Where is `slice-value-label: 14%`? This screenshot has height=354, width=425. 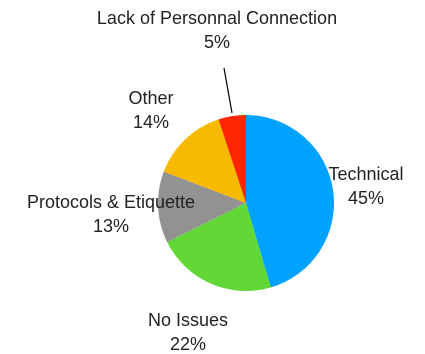
slice-value-label: 14% is located at coordinates (151, 122).